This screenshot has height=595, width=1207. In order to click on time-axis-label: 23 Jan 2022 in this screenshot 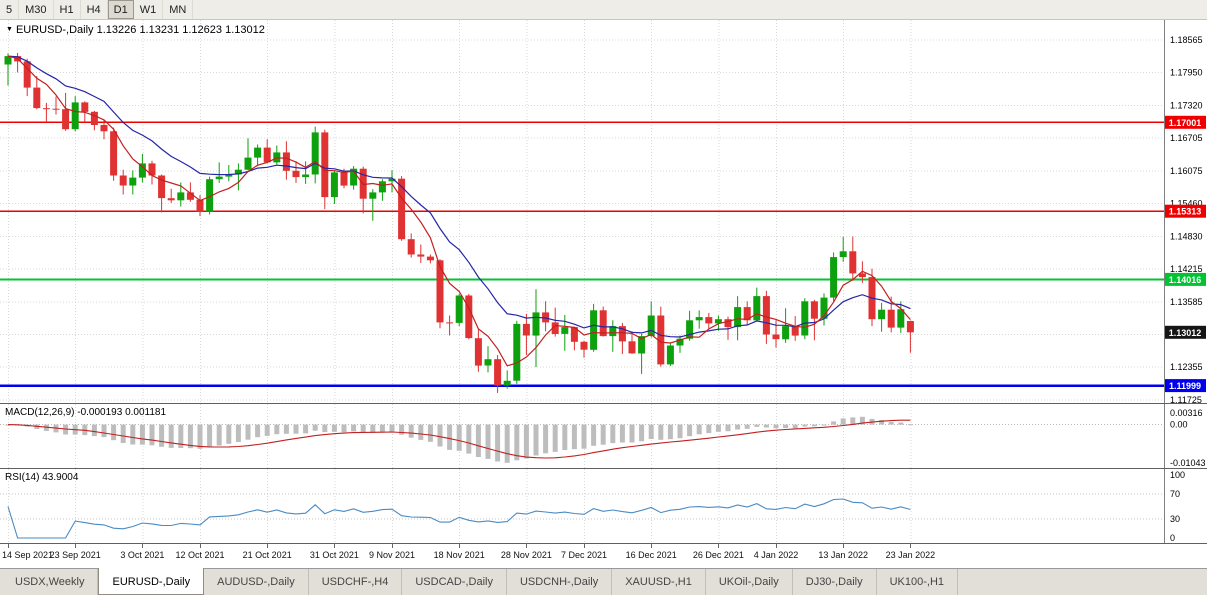, I will do `click(910, 555)`.